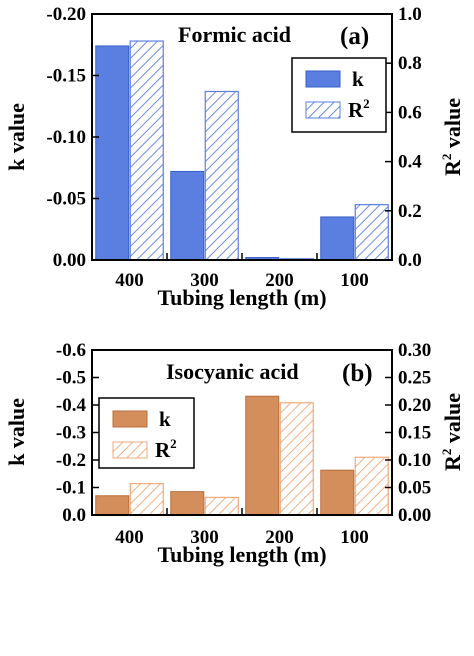 This screenshot has height=656, width=474. What do you see at coordinates (410, 211) in the screenshot?
I see `right-tick-label: 0.2` at bounding box center [410, 211].